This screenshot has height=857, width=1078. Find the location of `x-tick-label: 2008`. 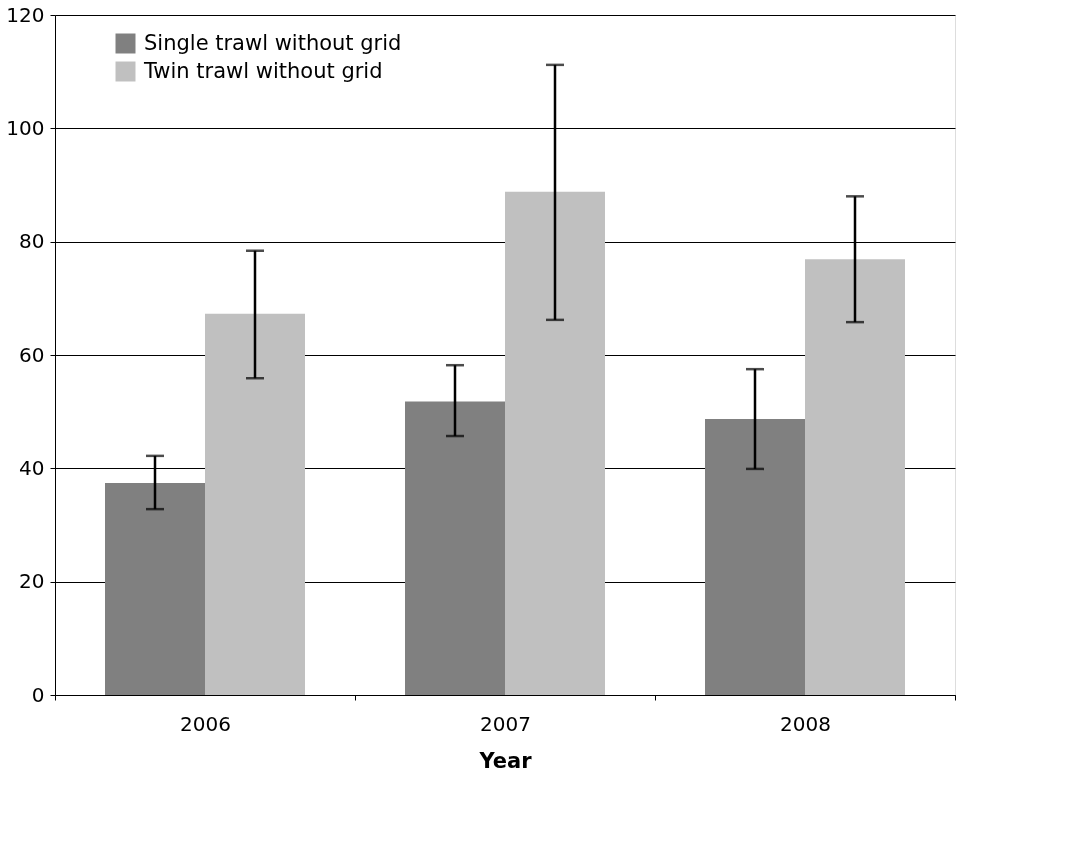

x-tick-label: 2008 is located at coordinates (805, 723).